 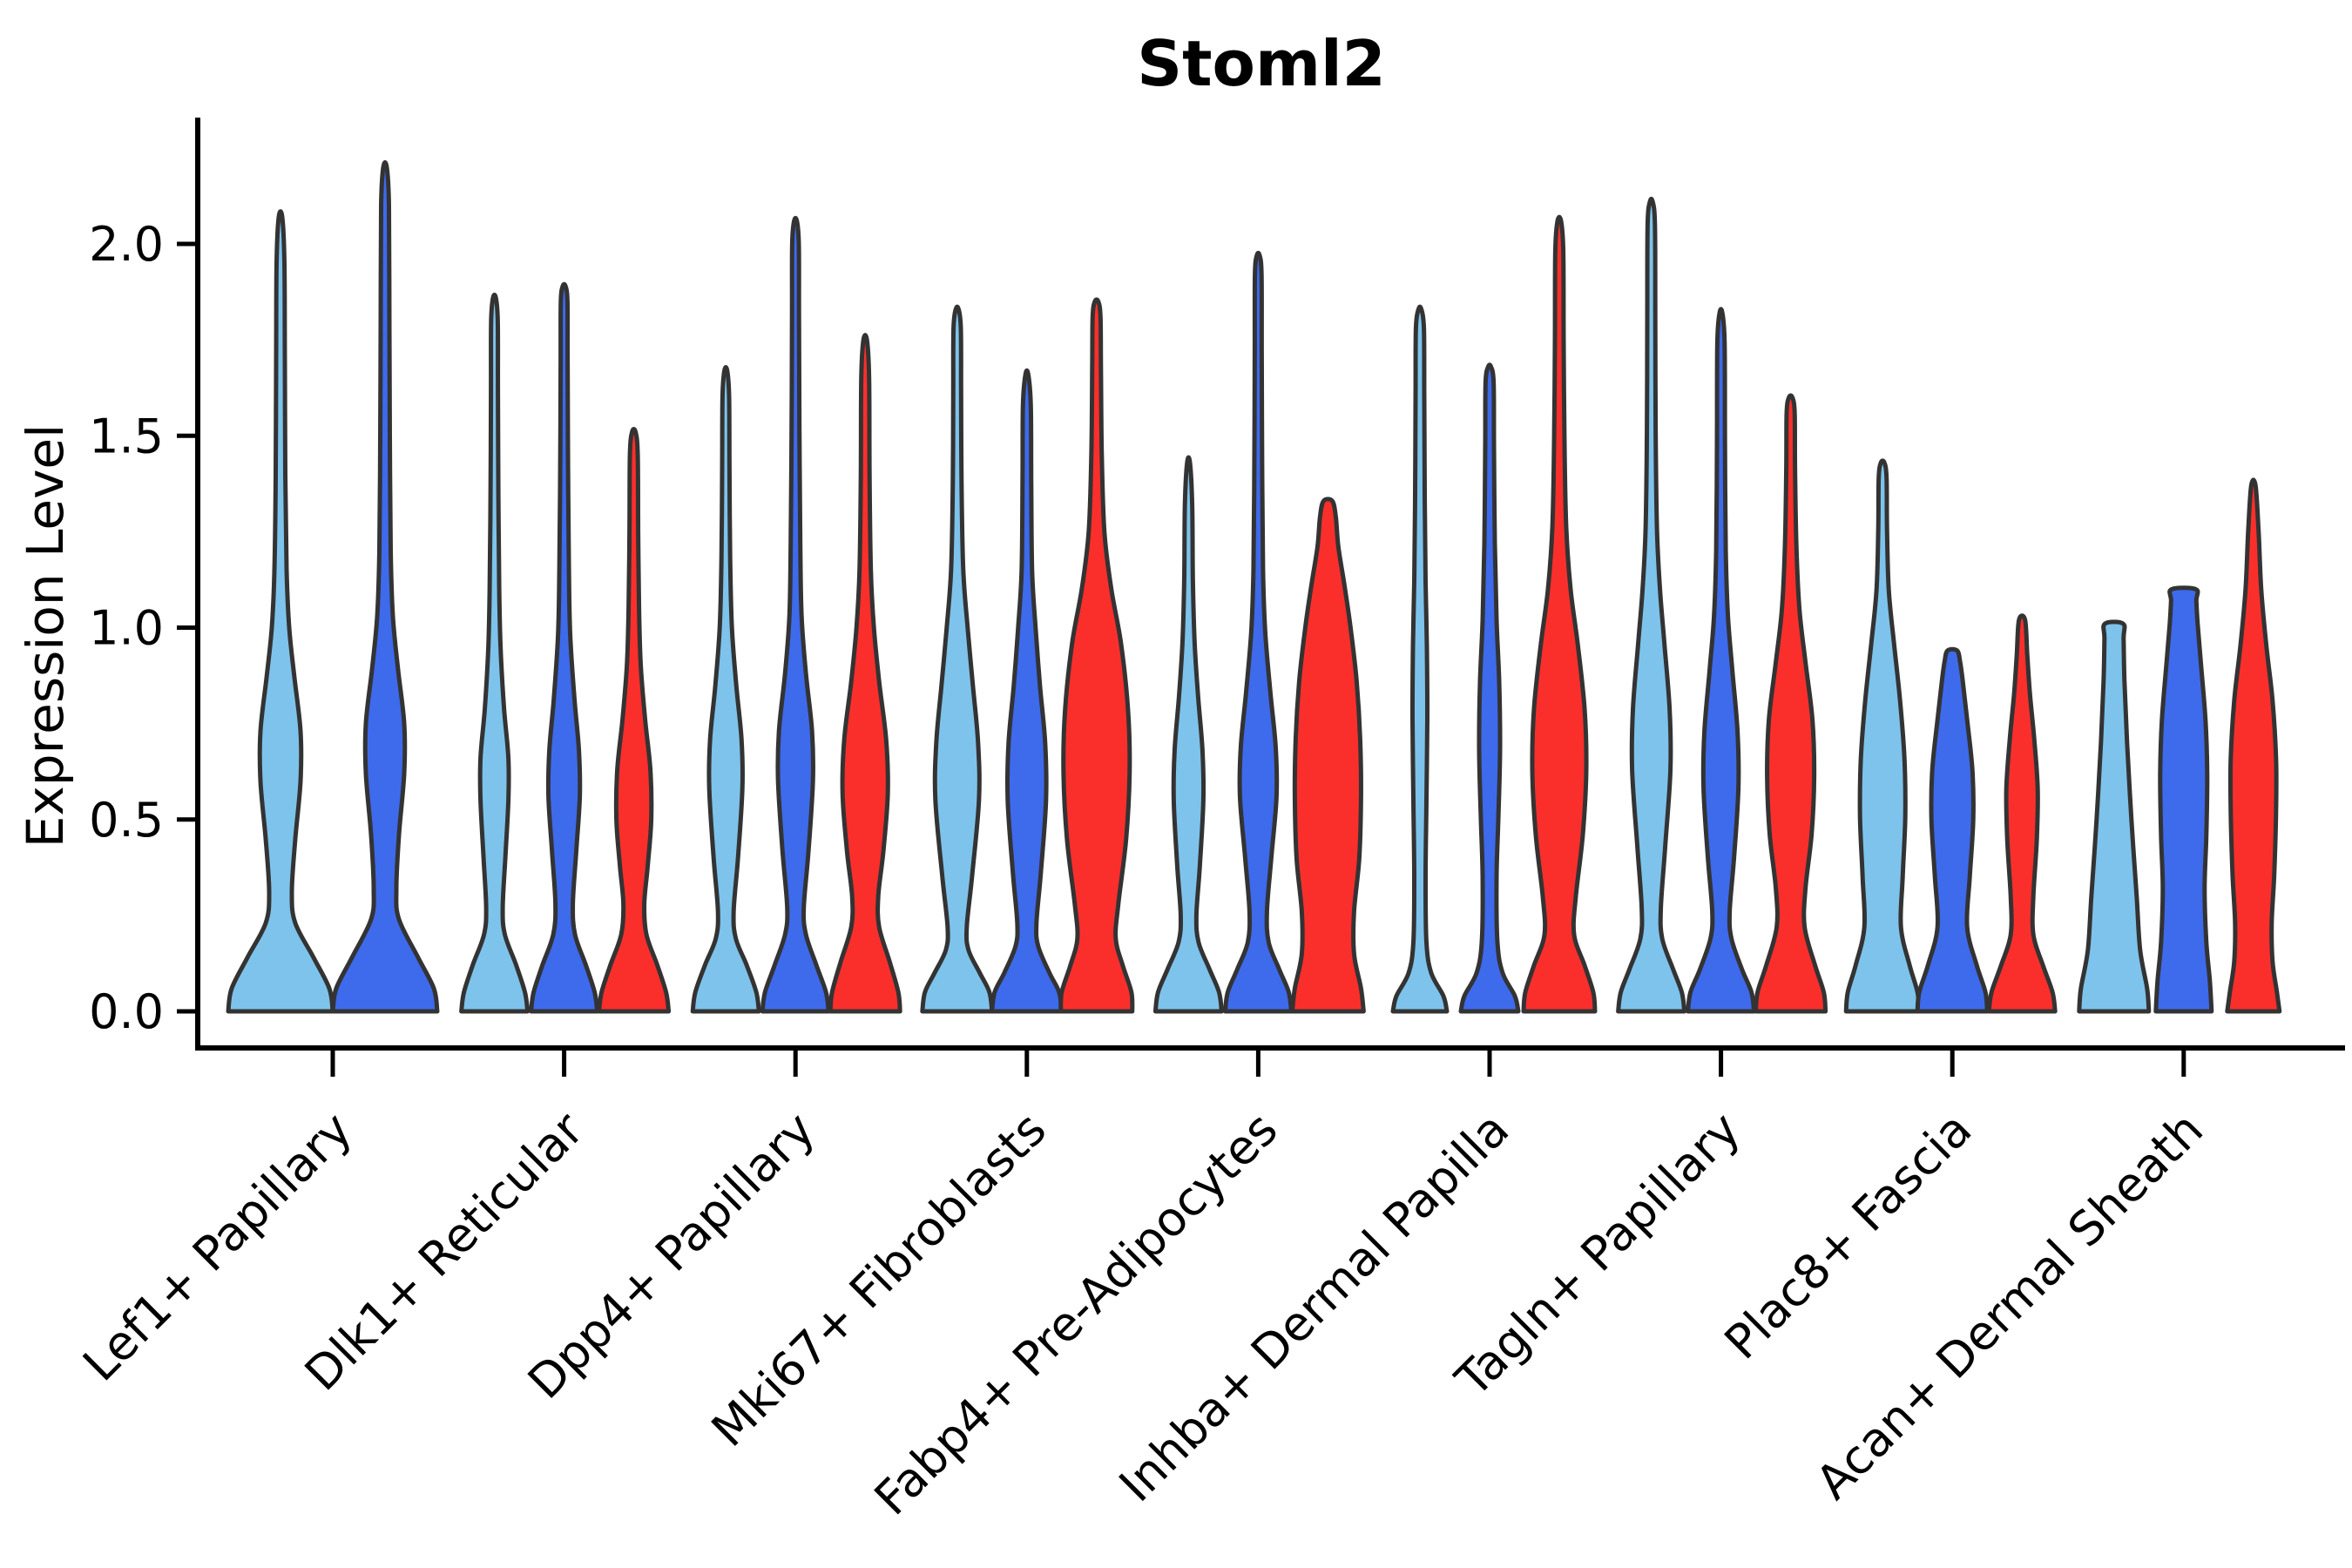 What do you see at coordinates (865, 673) in the screenshot?
I see `violin-dpp4-red` at bounding box center [865, 673].